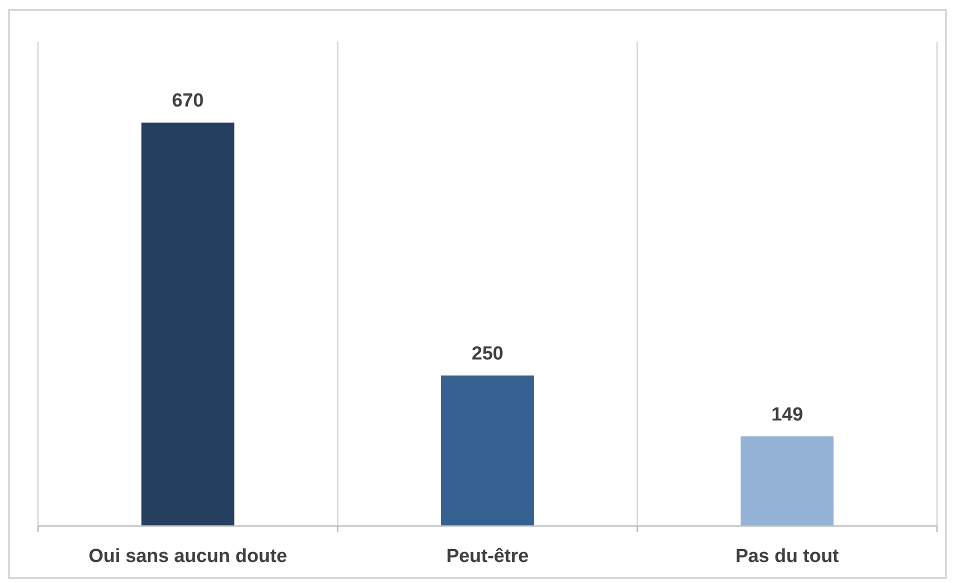  What do you see at coordinates (787, 556) in the screenshot?
I see `x-tick-label: Pas du tout` at bounding box center [787, 556].